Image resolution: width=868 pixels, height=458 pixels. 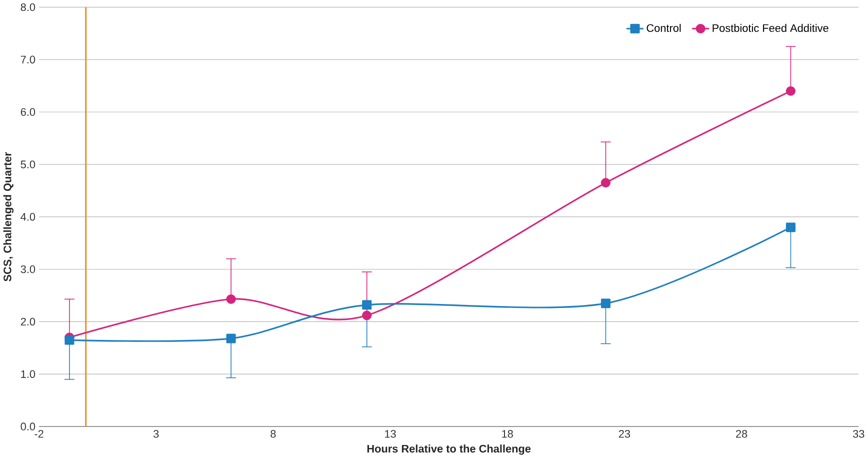 I want to click on x-tick-label: 18, so click(x=507, y=434).